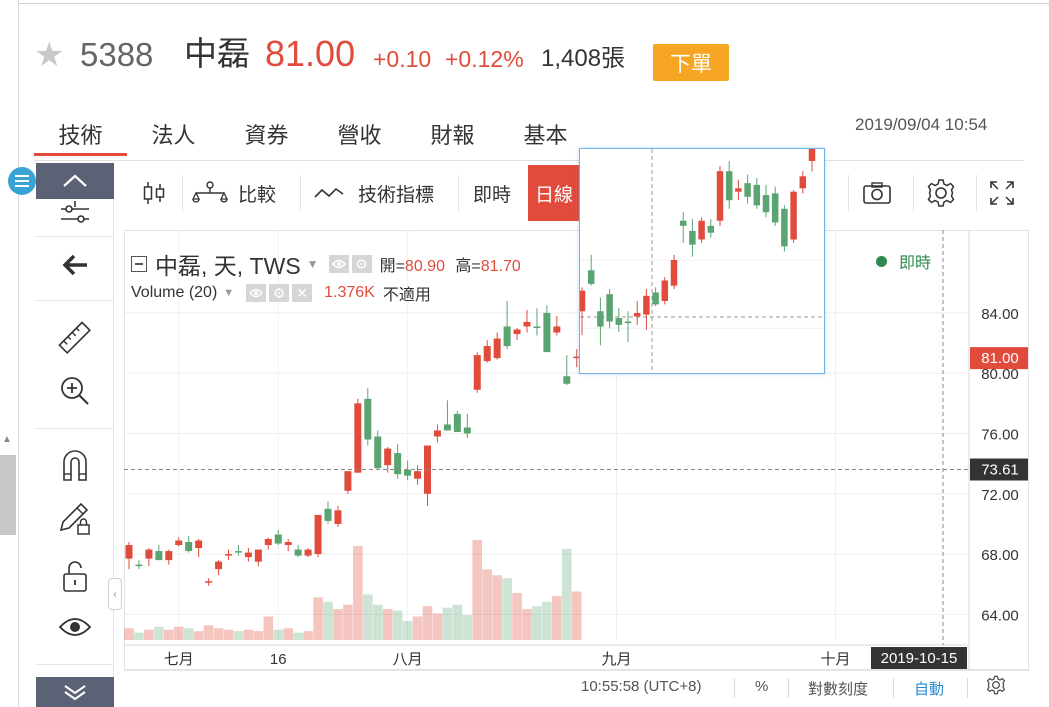  I want to click on indicator-icon, so click(329, 193).